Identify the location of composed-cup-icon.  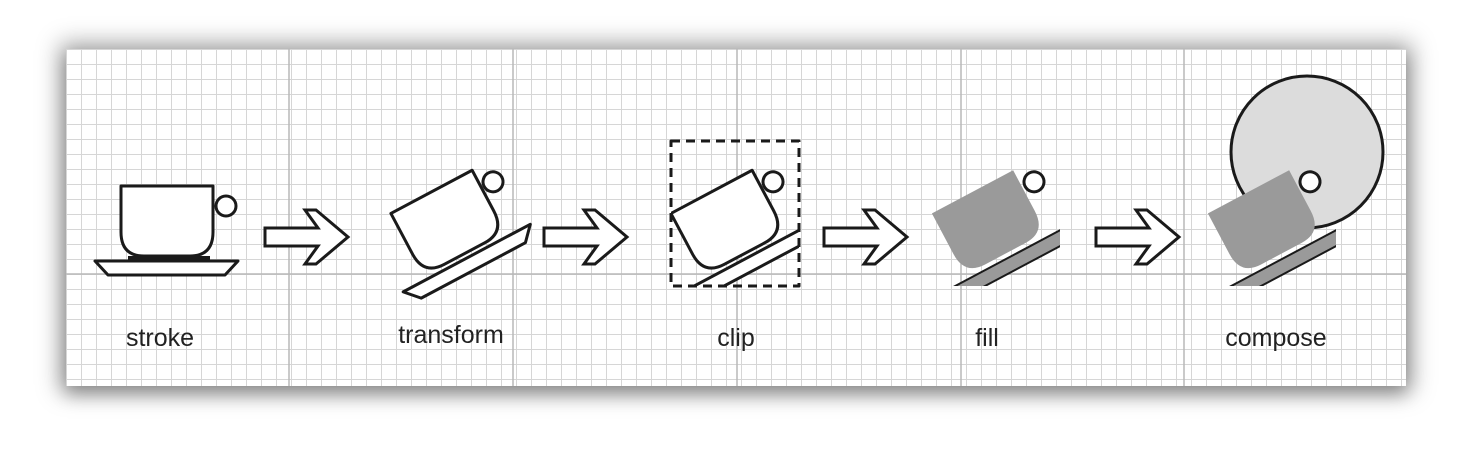
(1296, 180).